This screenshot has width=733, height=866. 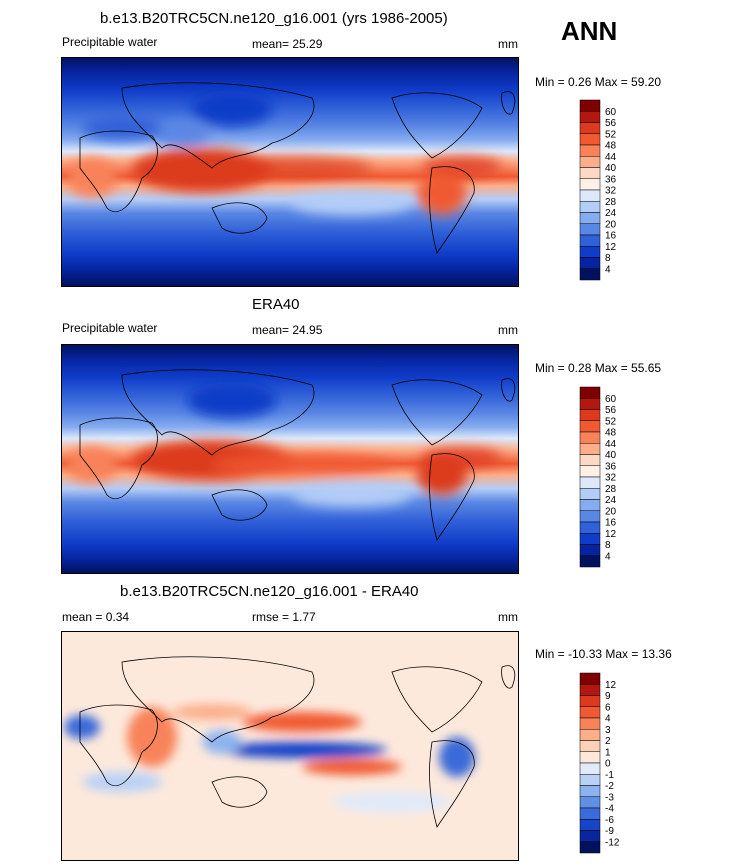 What do you see at coordinates (608, 752) in the screenshot?
I see `colorbar-tick-label: 1` at bounding box center [608, 752].